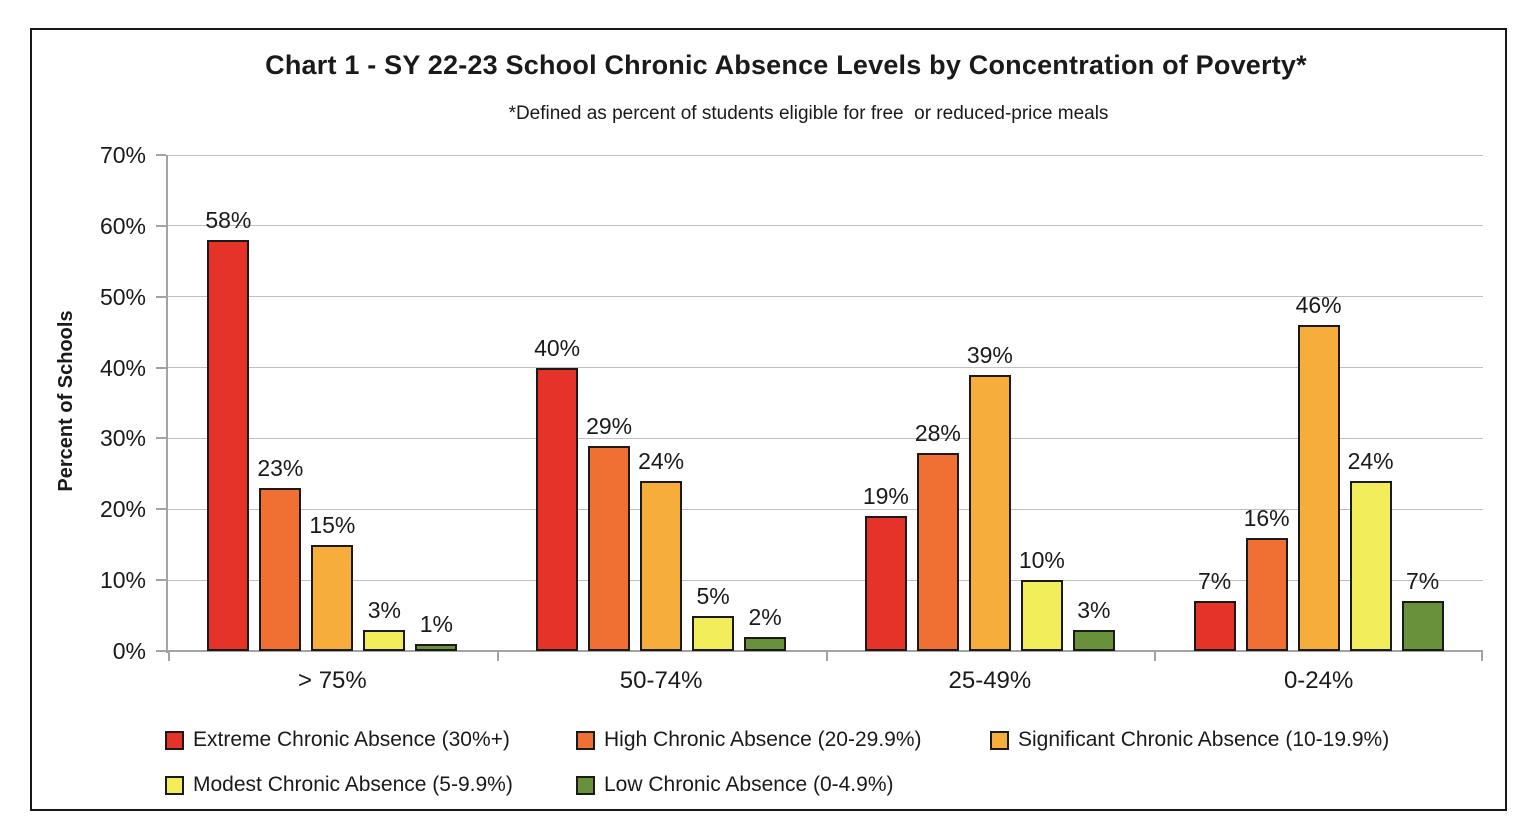  Describe the element at coordinates (332, 524) in the screenshot. I see `bar-value-label: 15%` at that location.